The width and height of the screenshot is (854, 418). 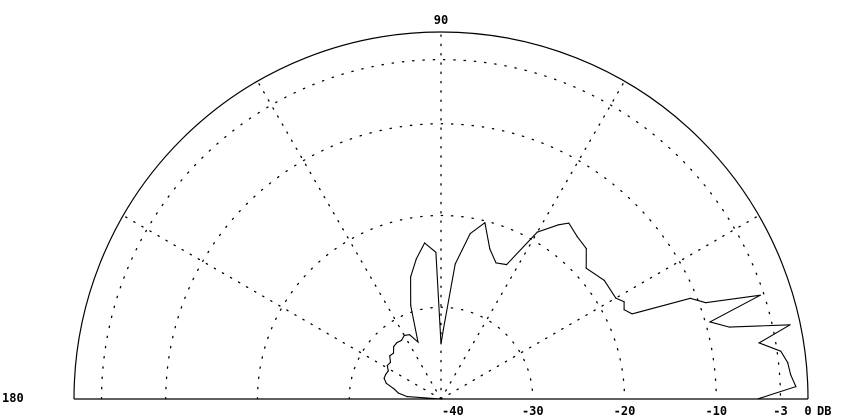 What do you see at coordinates (13, 398) in the screenshot?
I see `angle-label-180: 180` at bounding box center [13, 398].